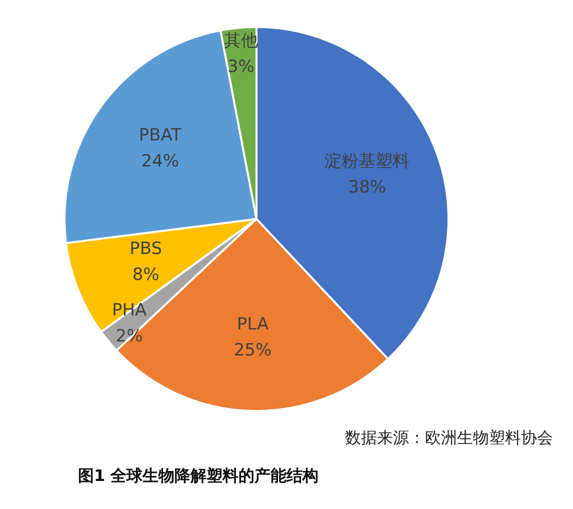  I want to click on data-label: 24%, so click(160, 161).